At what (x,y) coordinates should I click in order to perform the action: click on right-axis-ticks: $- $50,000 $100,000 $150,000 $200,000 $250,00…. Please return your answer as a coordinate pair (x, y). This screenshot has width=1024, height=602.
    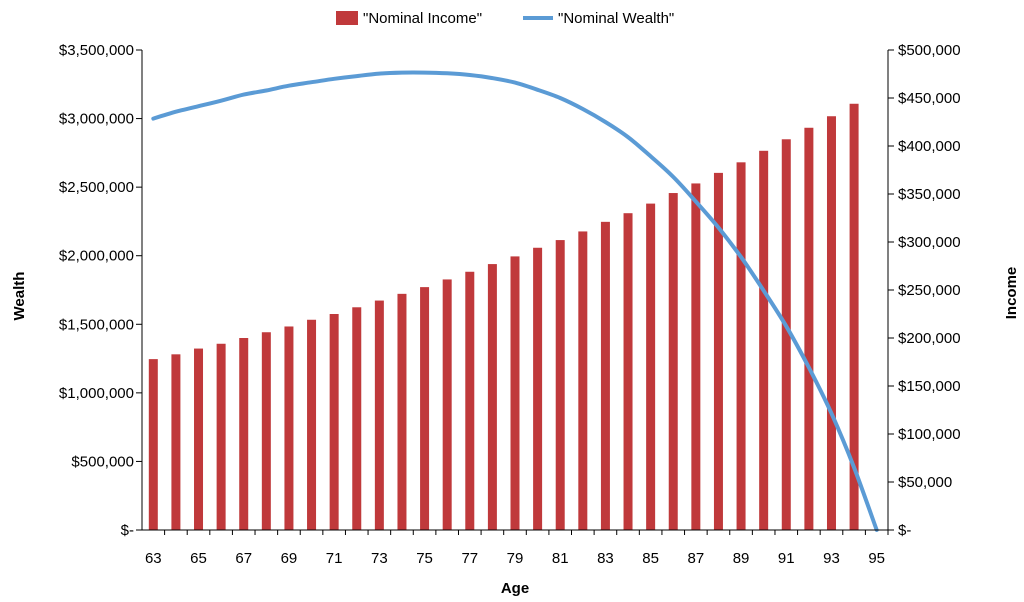
    Looking at the image, I should click on (924, 290).